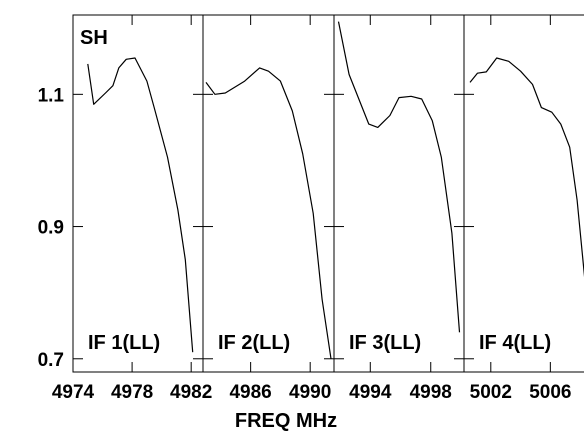  I want to click on x-tick-label: 4974, so click(73, 392).